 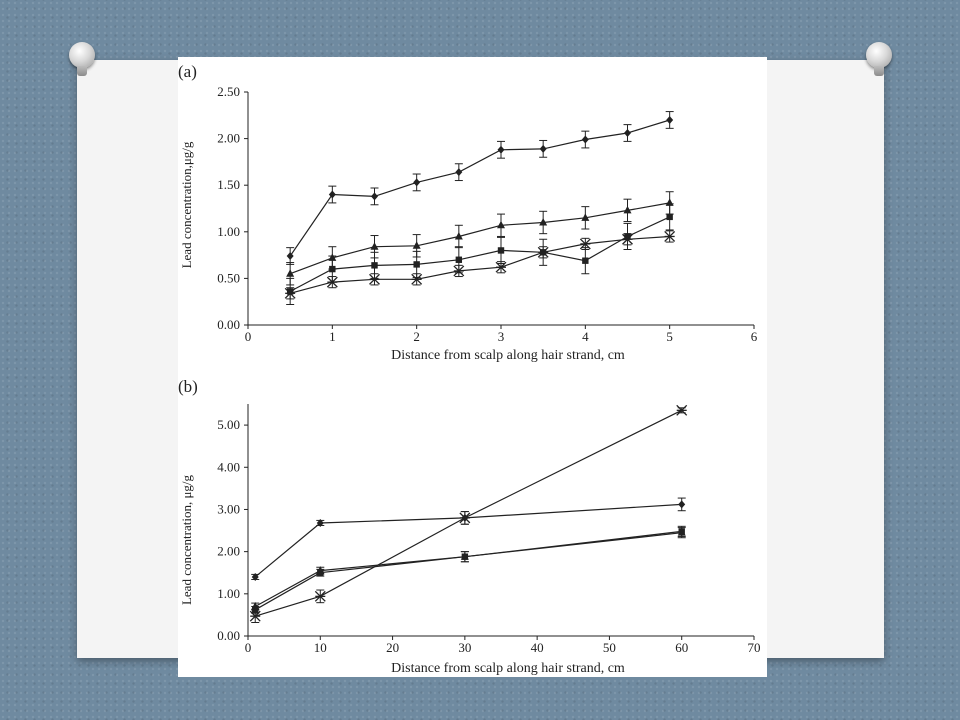 What do you see at coordinates (248, 336) in the screenshot?
I see `panel-a-x-tick-label: 0` at bounding box center [248, 336].